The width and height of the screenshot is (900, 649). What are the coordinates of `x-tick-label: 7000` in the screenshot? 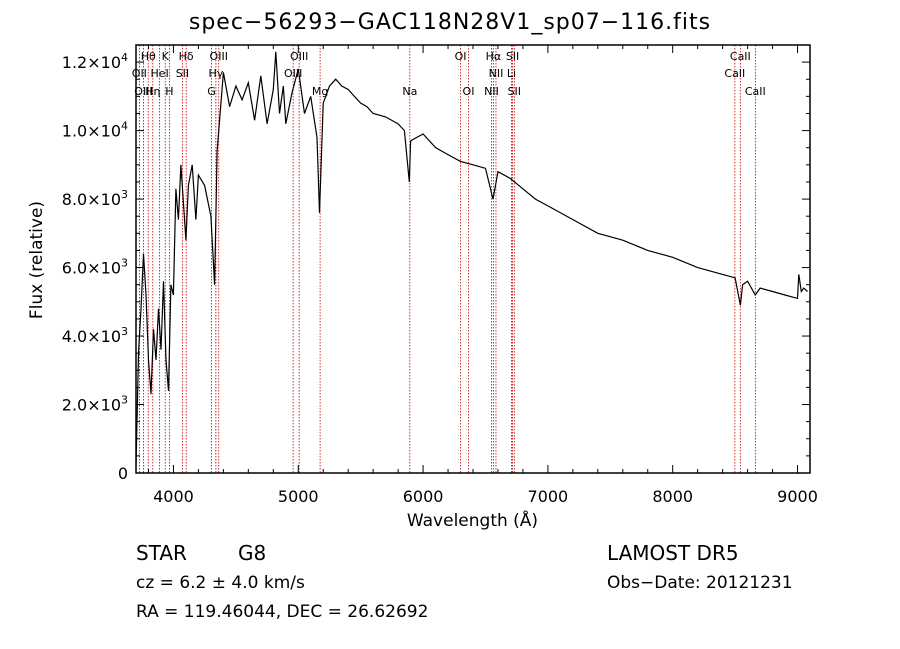 It's located at (548, 496).